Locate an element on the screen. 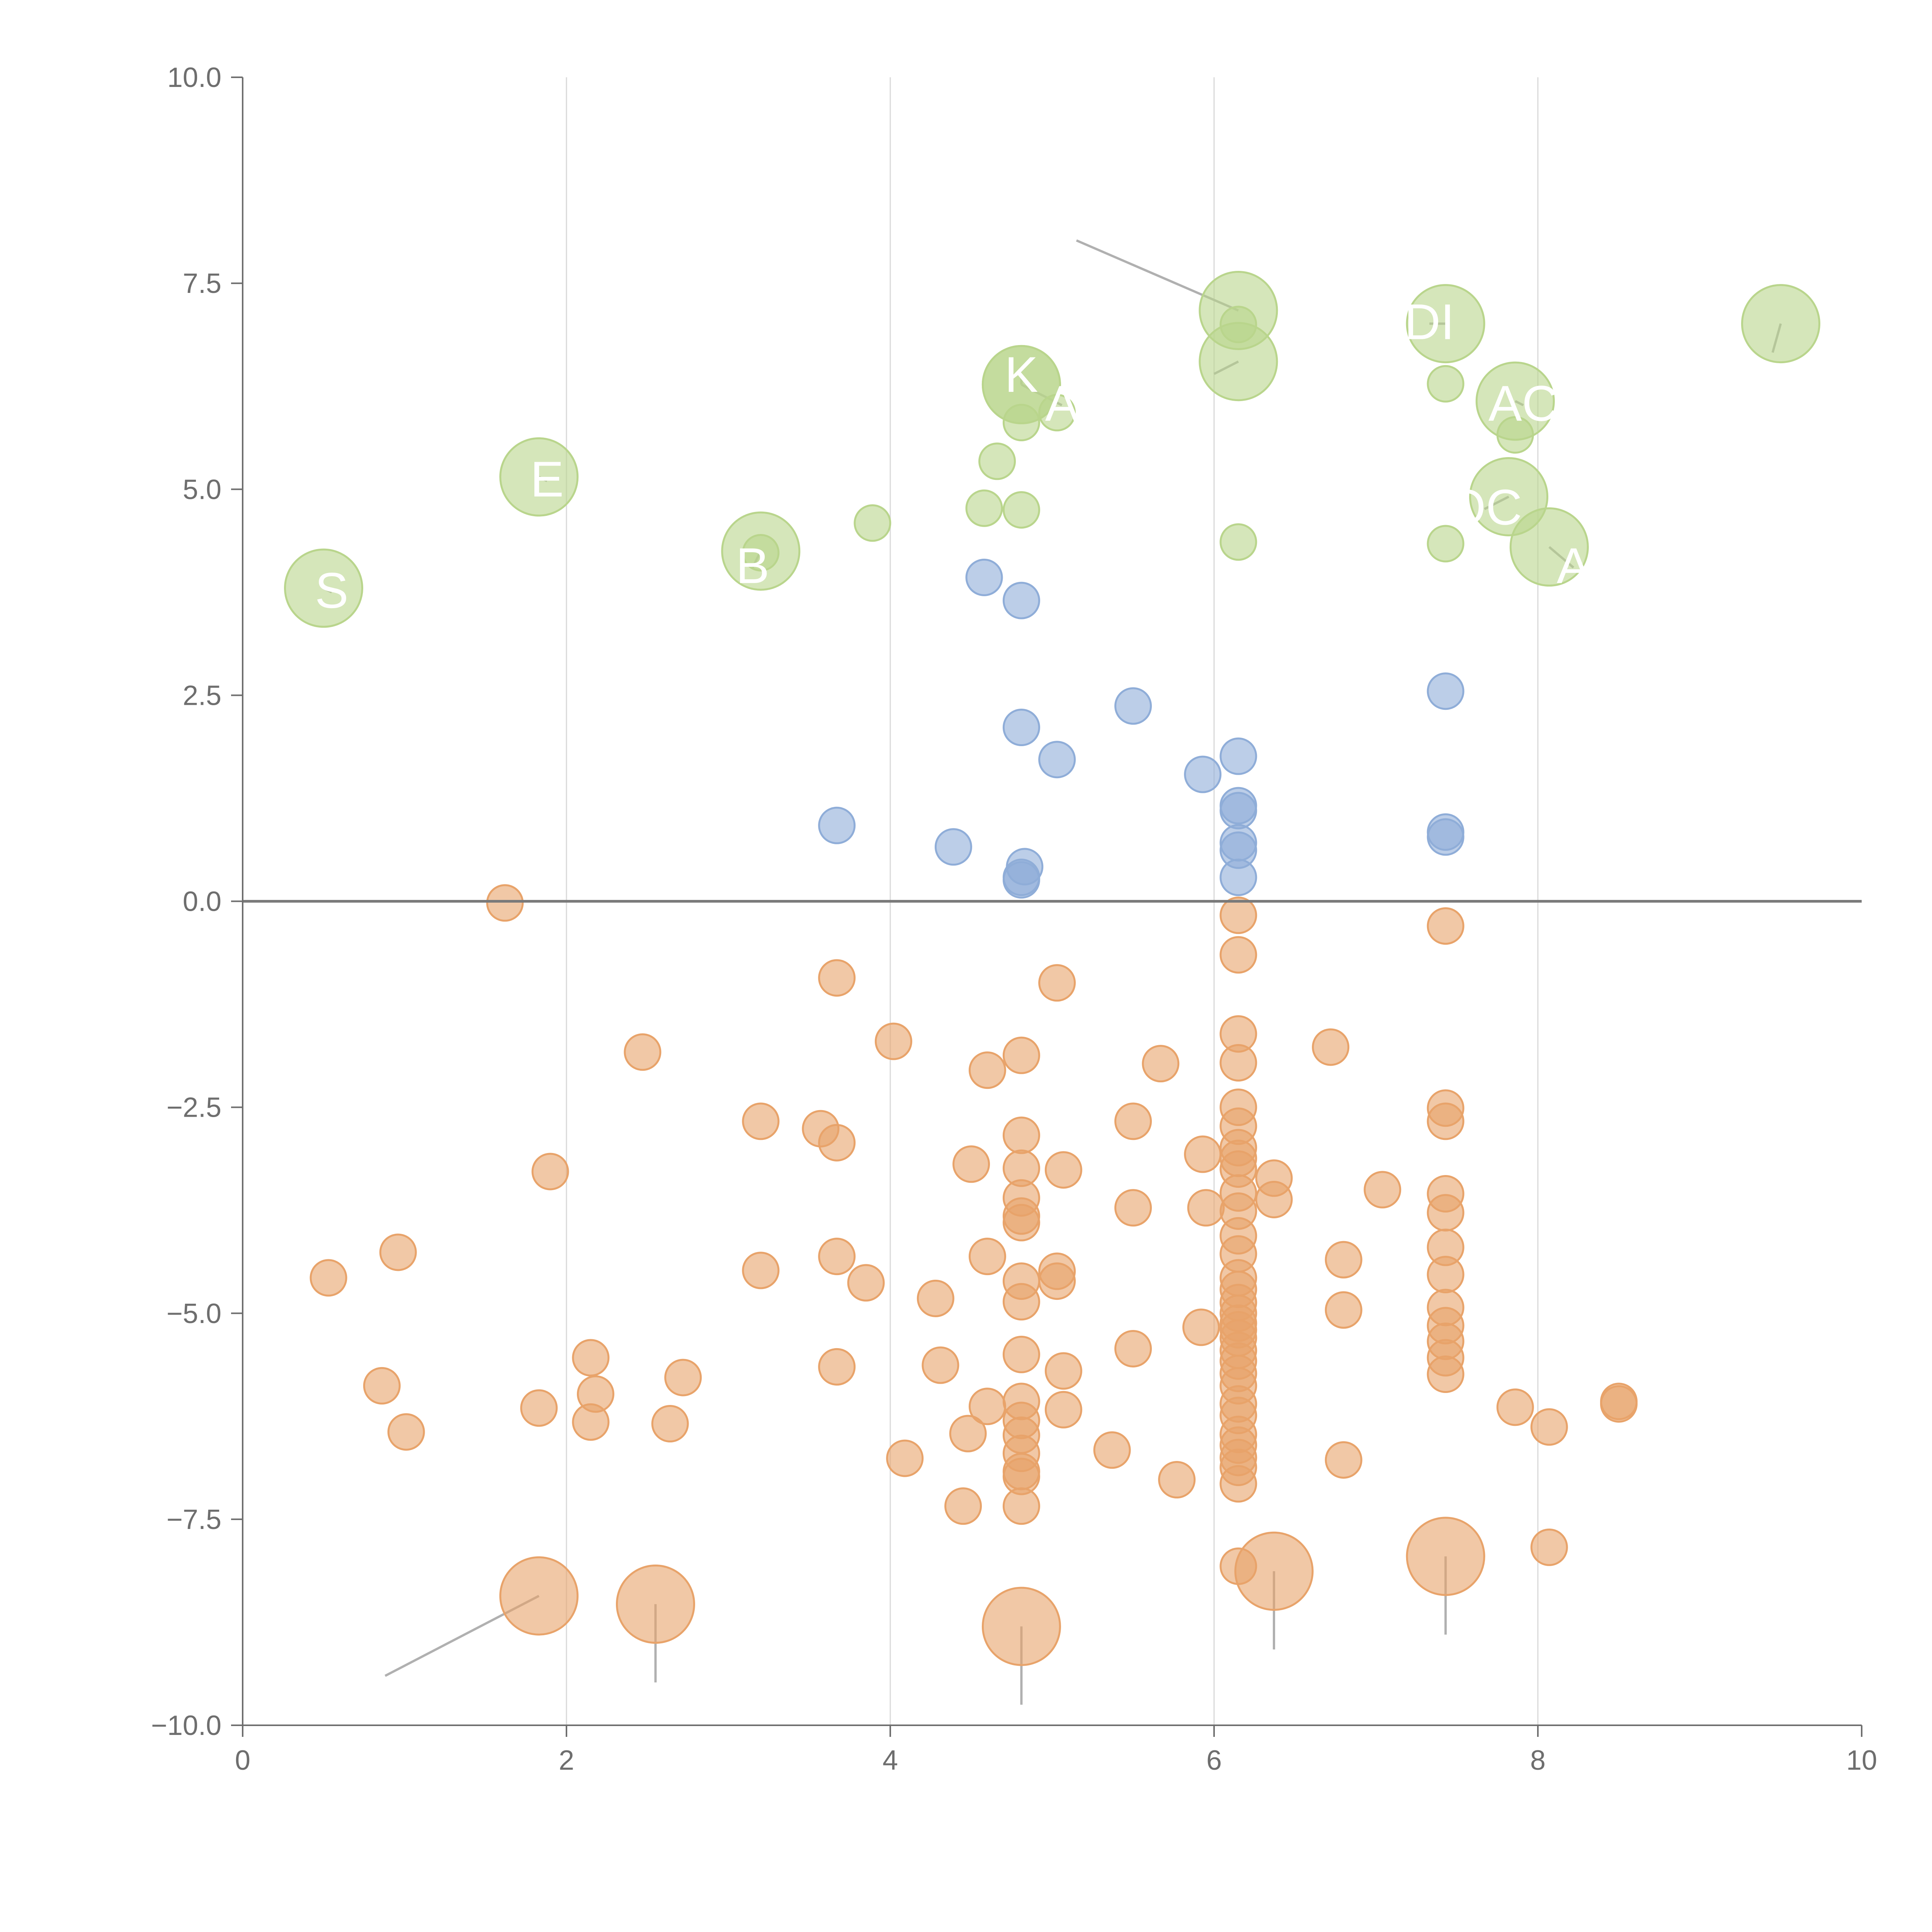  point-label: B is located at coordinates (752, 565).